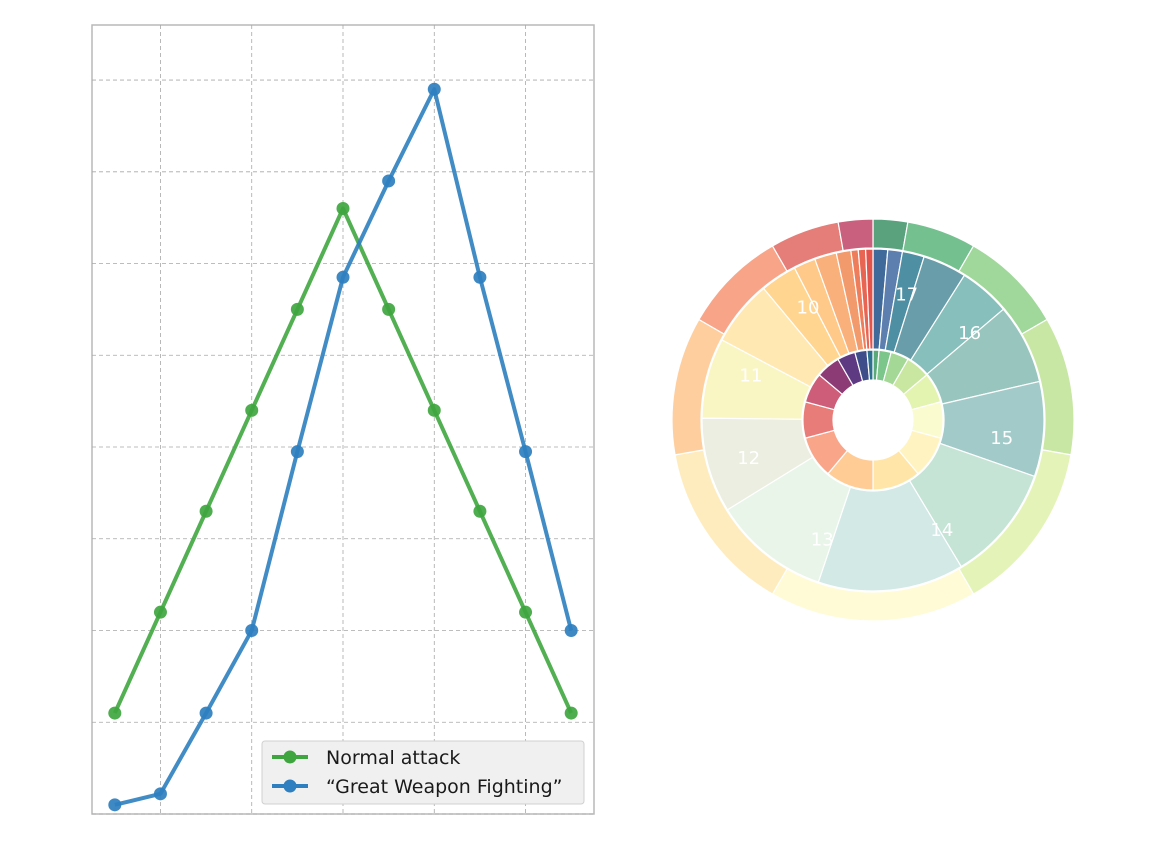 The width and height of the screenshot is (1152, 864). Describe the element at coordinates (290, 757) in the screenshot. I see `legend-marker-normal-attack` at that location.